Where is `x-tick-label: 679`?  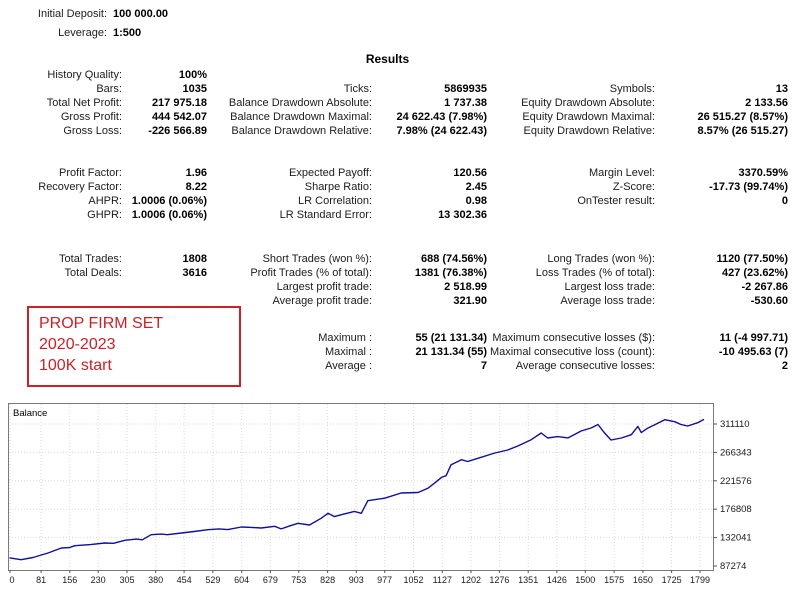 x-tick-label: 679 is located at coordinates (270, 580).